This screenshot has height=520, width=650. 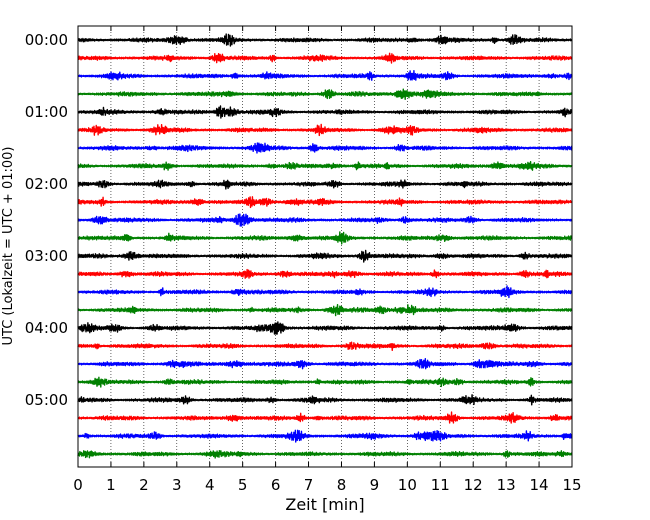 I want to click on x-tick-label: 11, so click(x=440, y=485).